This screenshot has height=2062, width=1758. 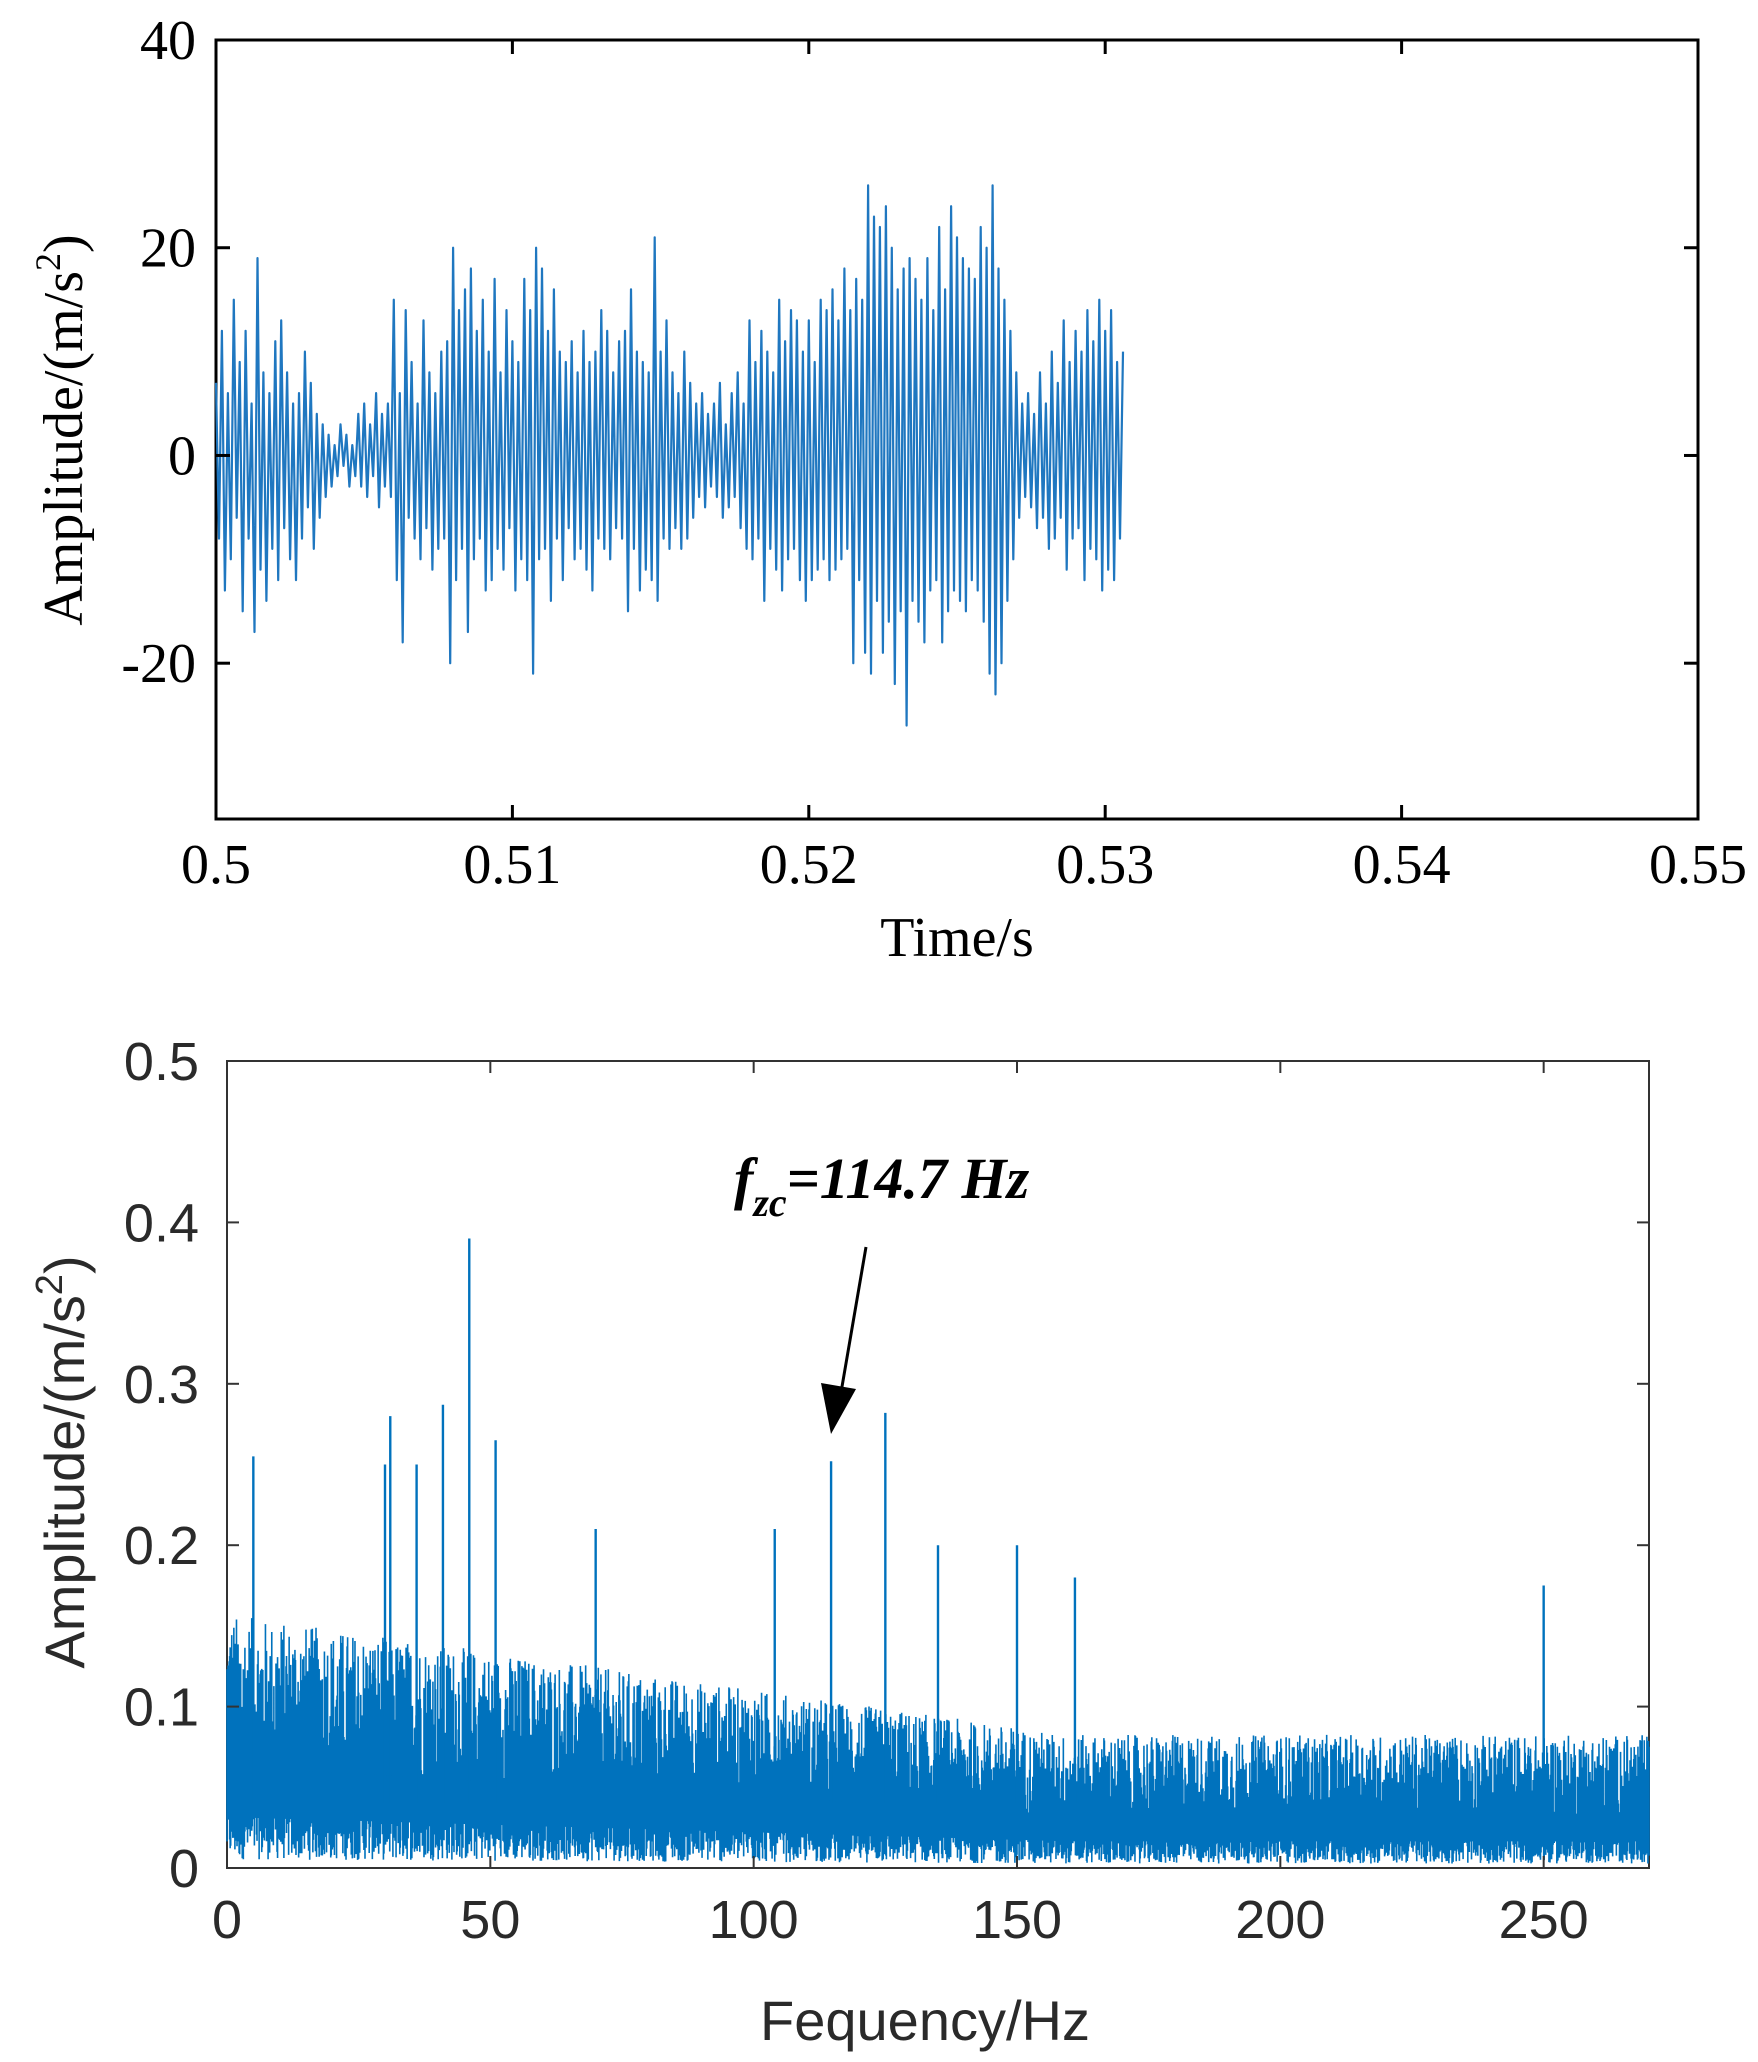 What do you see at coordinates (1402, 865) in the screenshot?
I see `time-x-tick-label: 0.54` at bounding box center [1402, 865].